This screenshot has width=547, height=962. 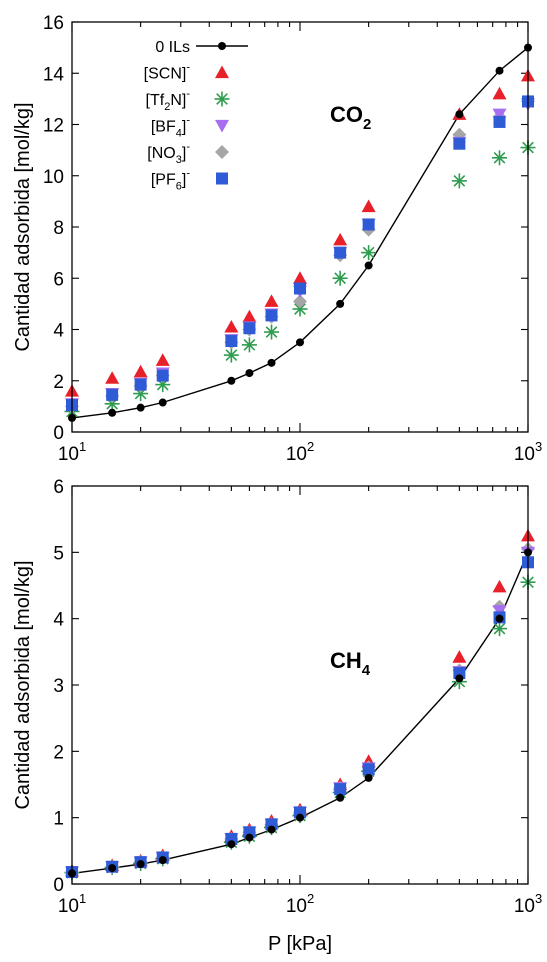 What do you see at coordinates (300, 301) in the screenshot?
I see `data-point-no3` at bounding box center [300, 301].